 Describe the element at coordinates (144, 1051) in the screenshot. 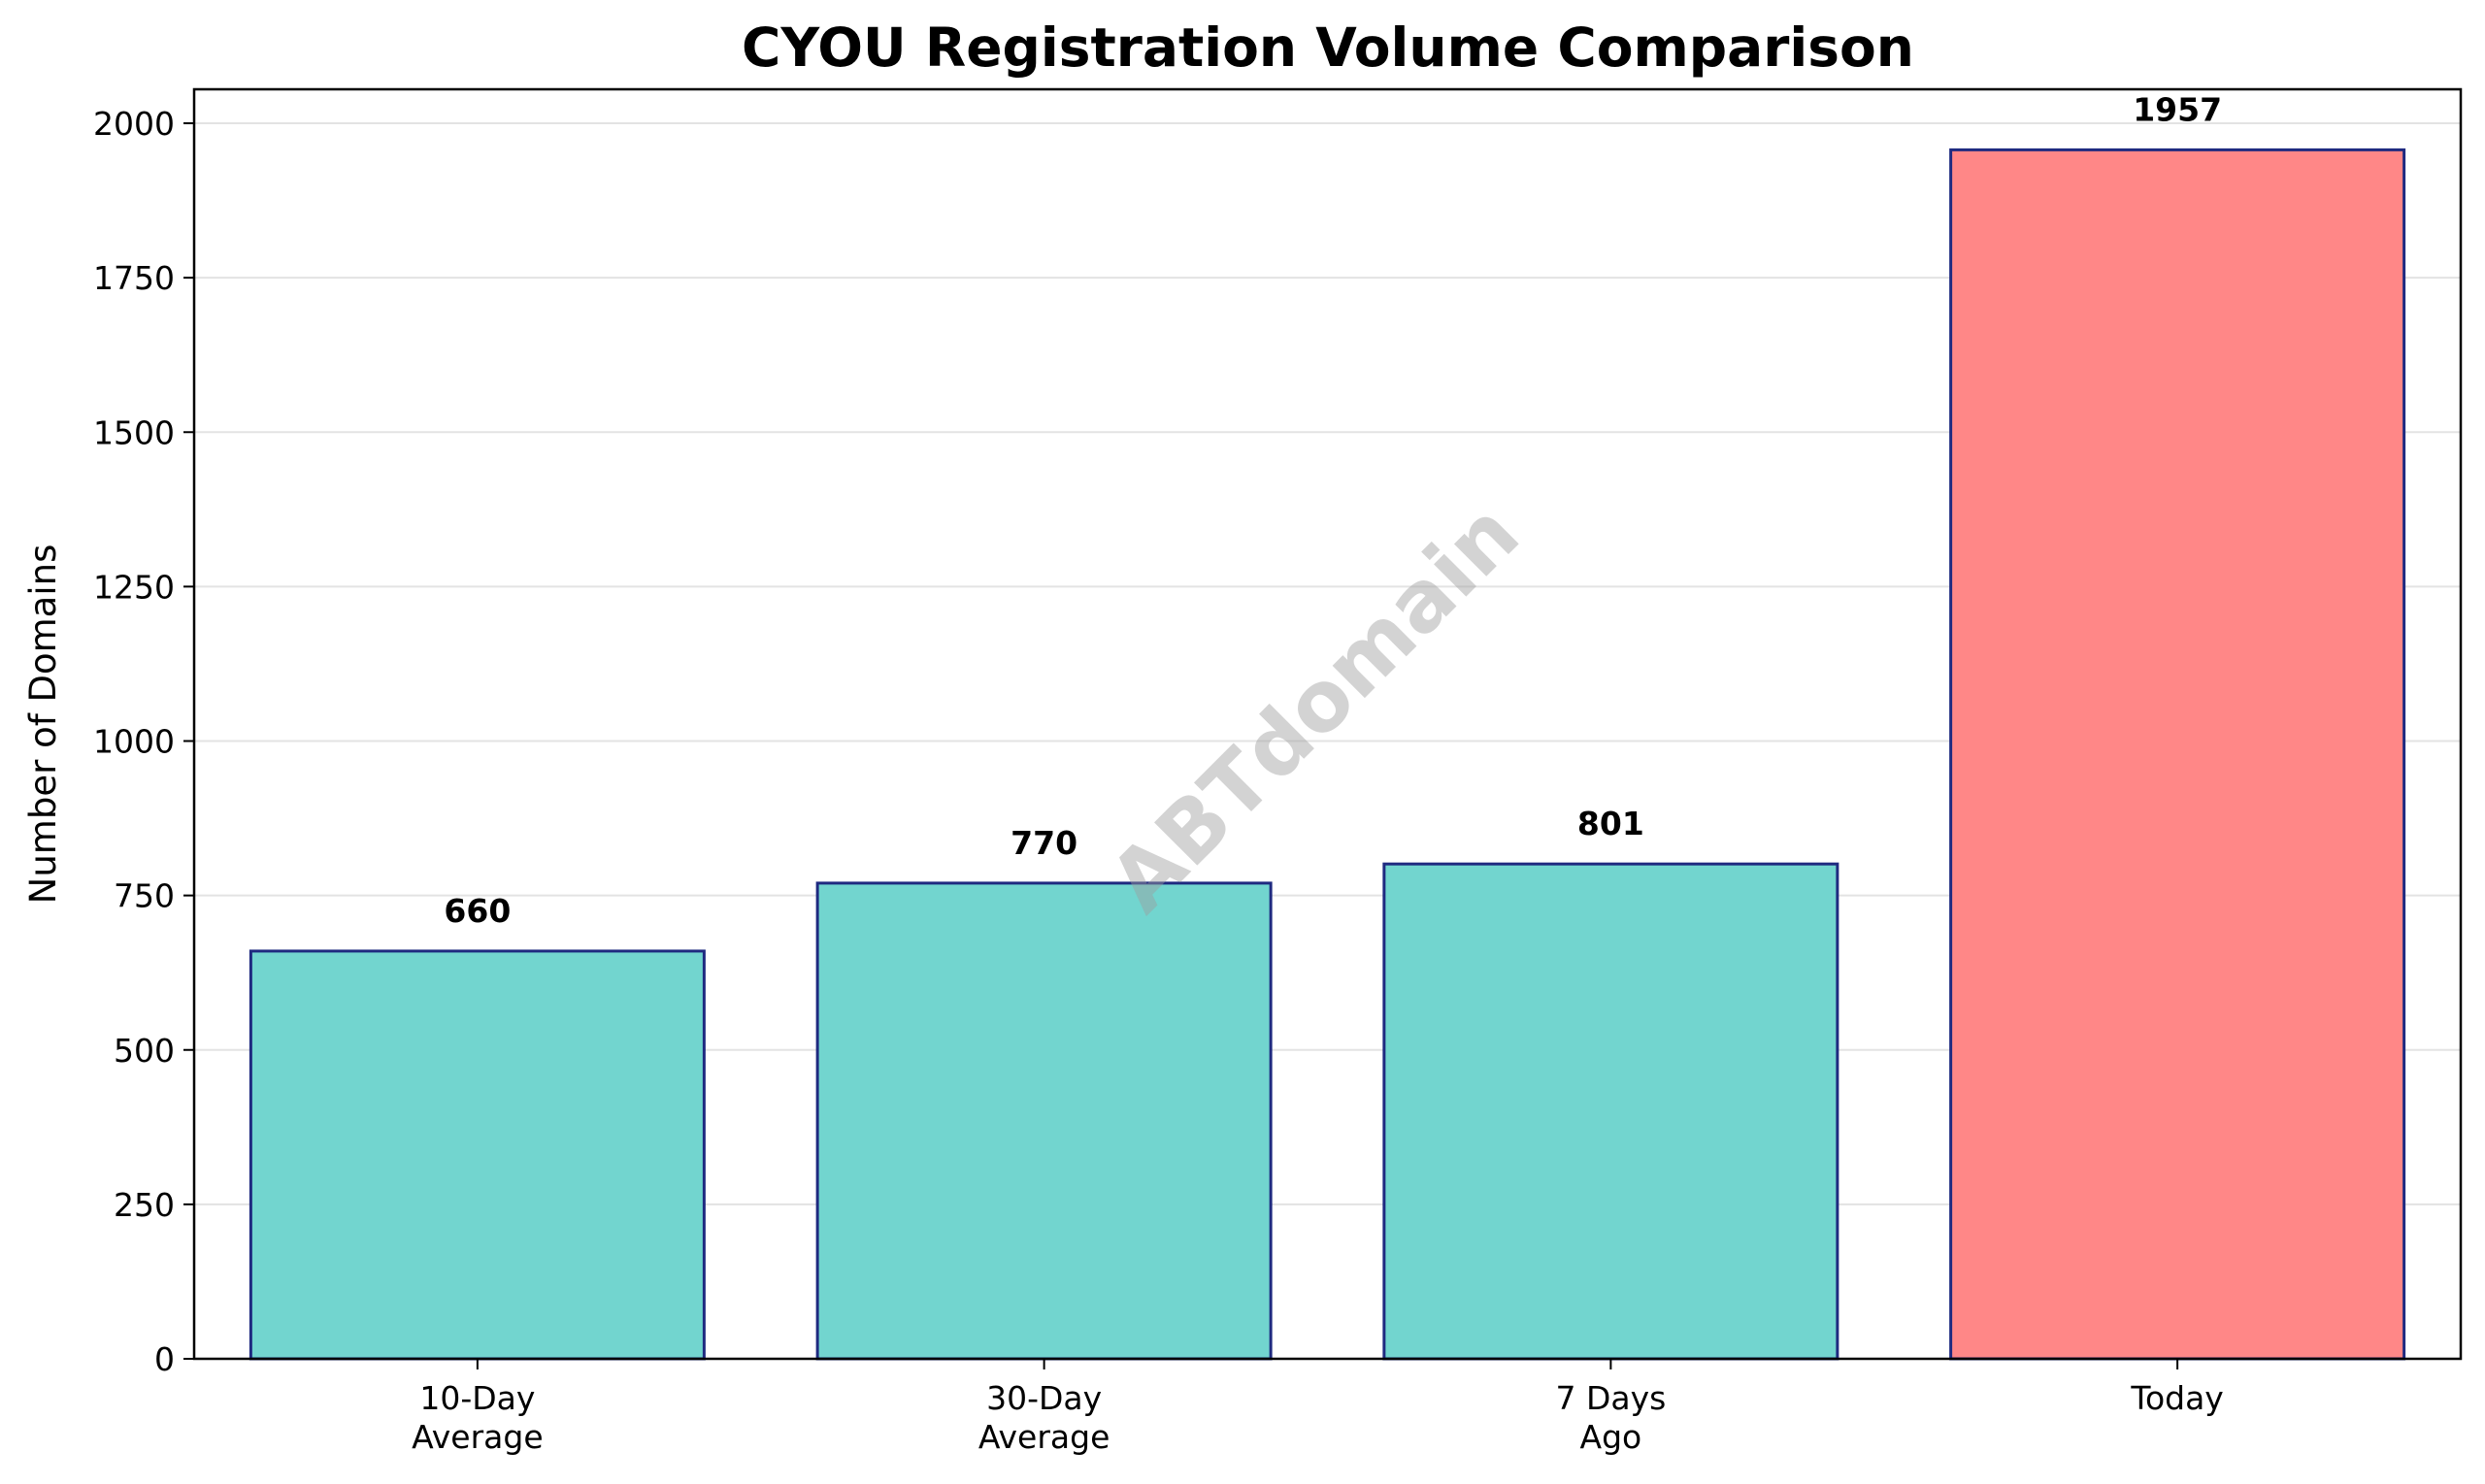

I see `y-tick-label-2: 500` at that location.